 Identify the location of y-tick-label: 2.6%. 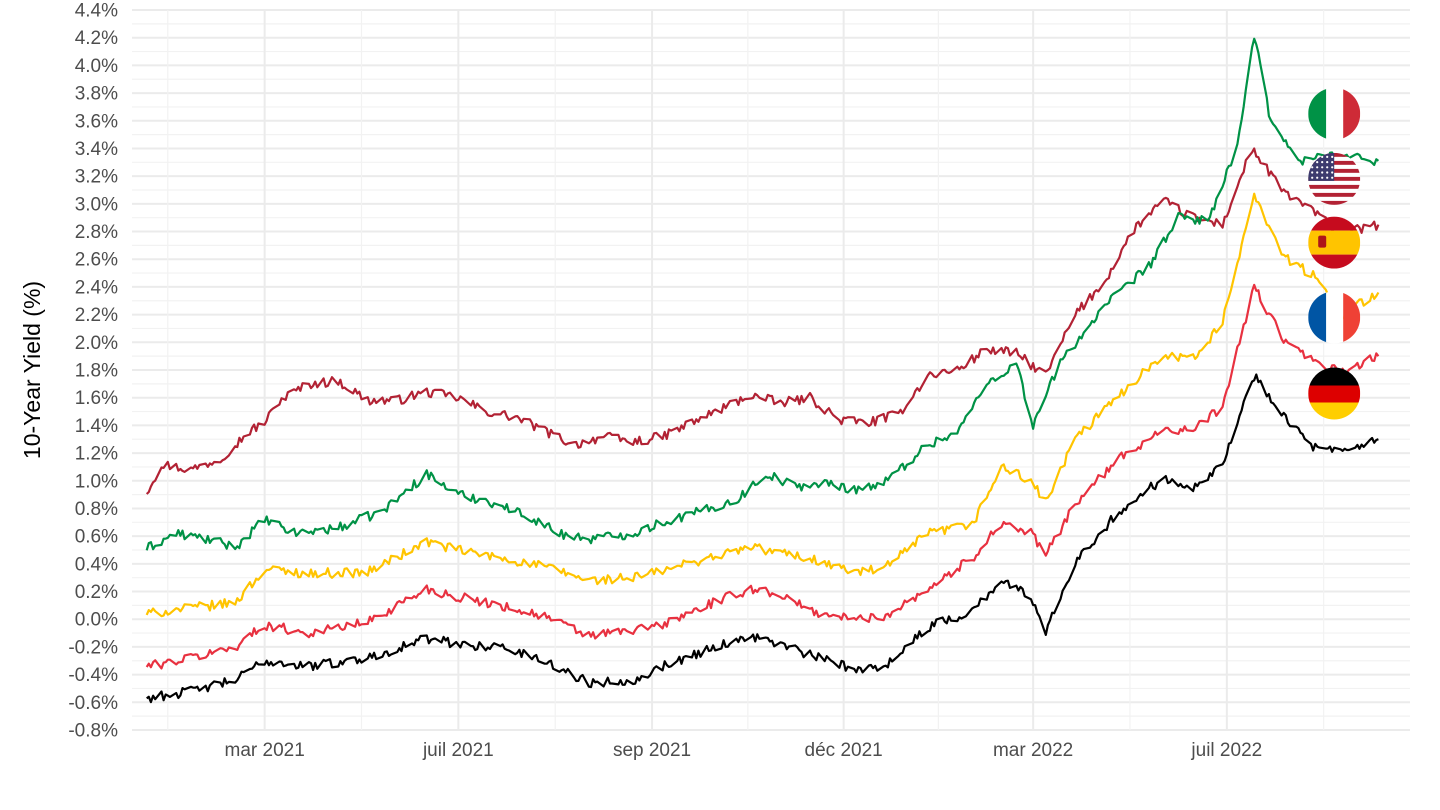
(96, 260).